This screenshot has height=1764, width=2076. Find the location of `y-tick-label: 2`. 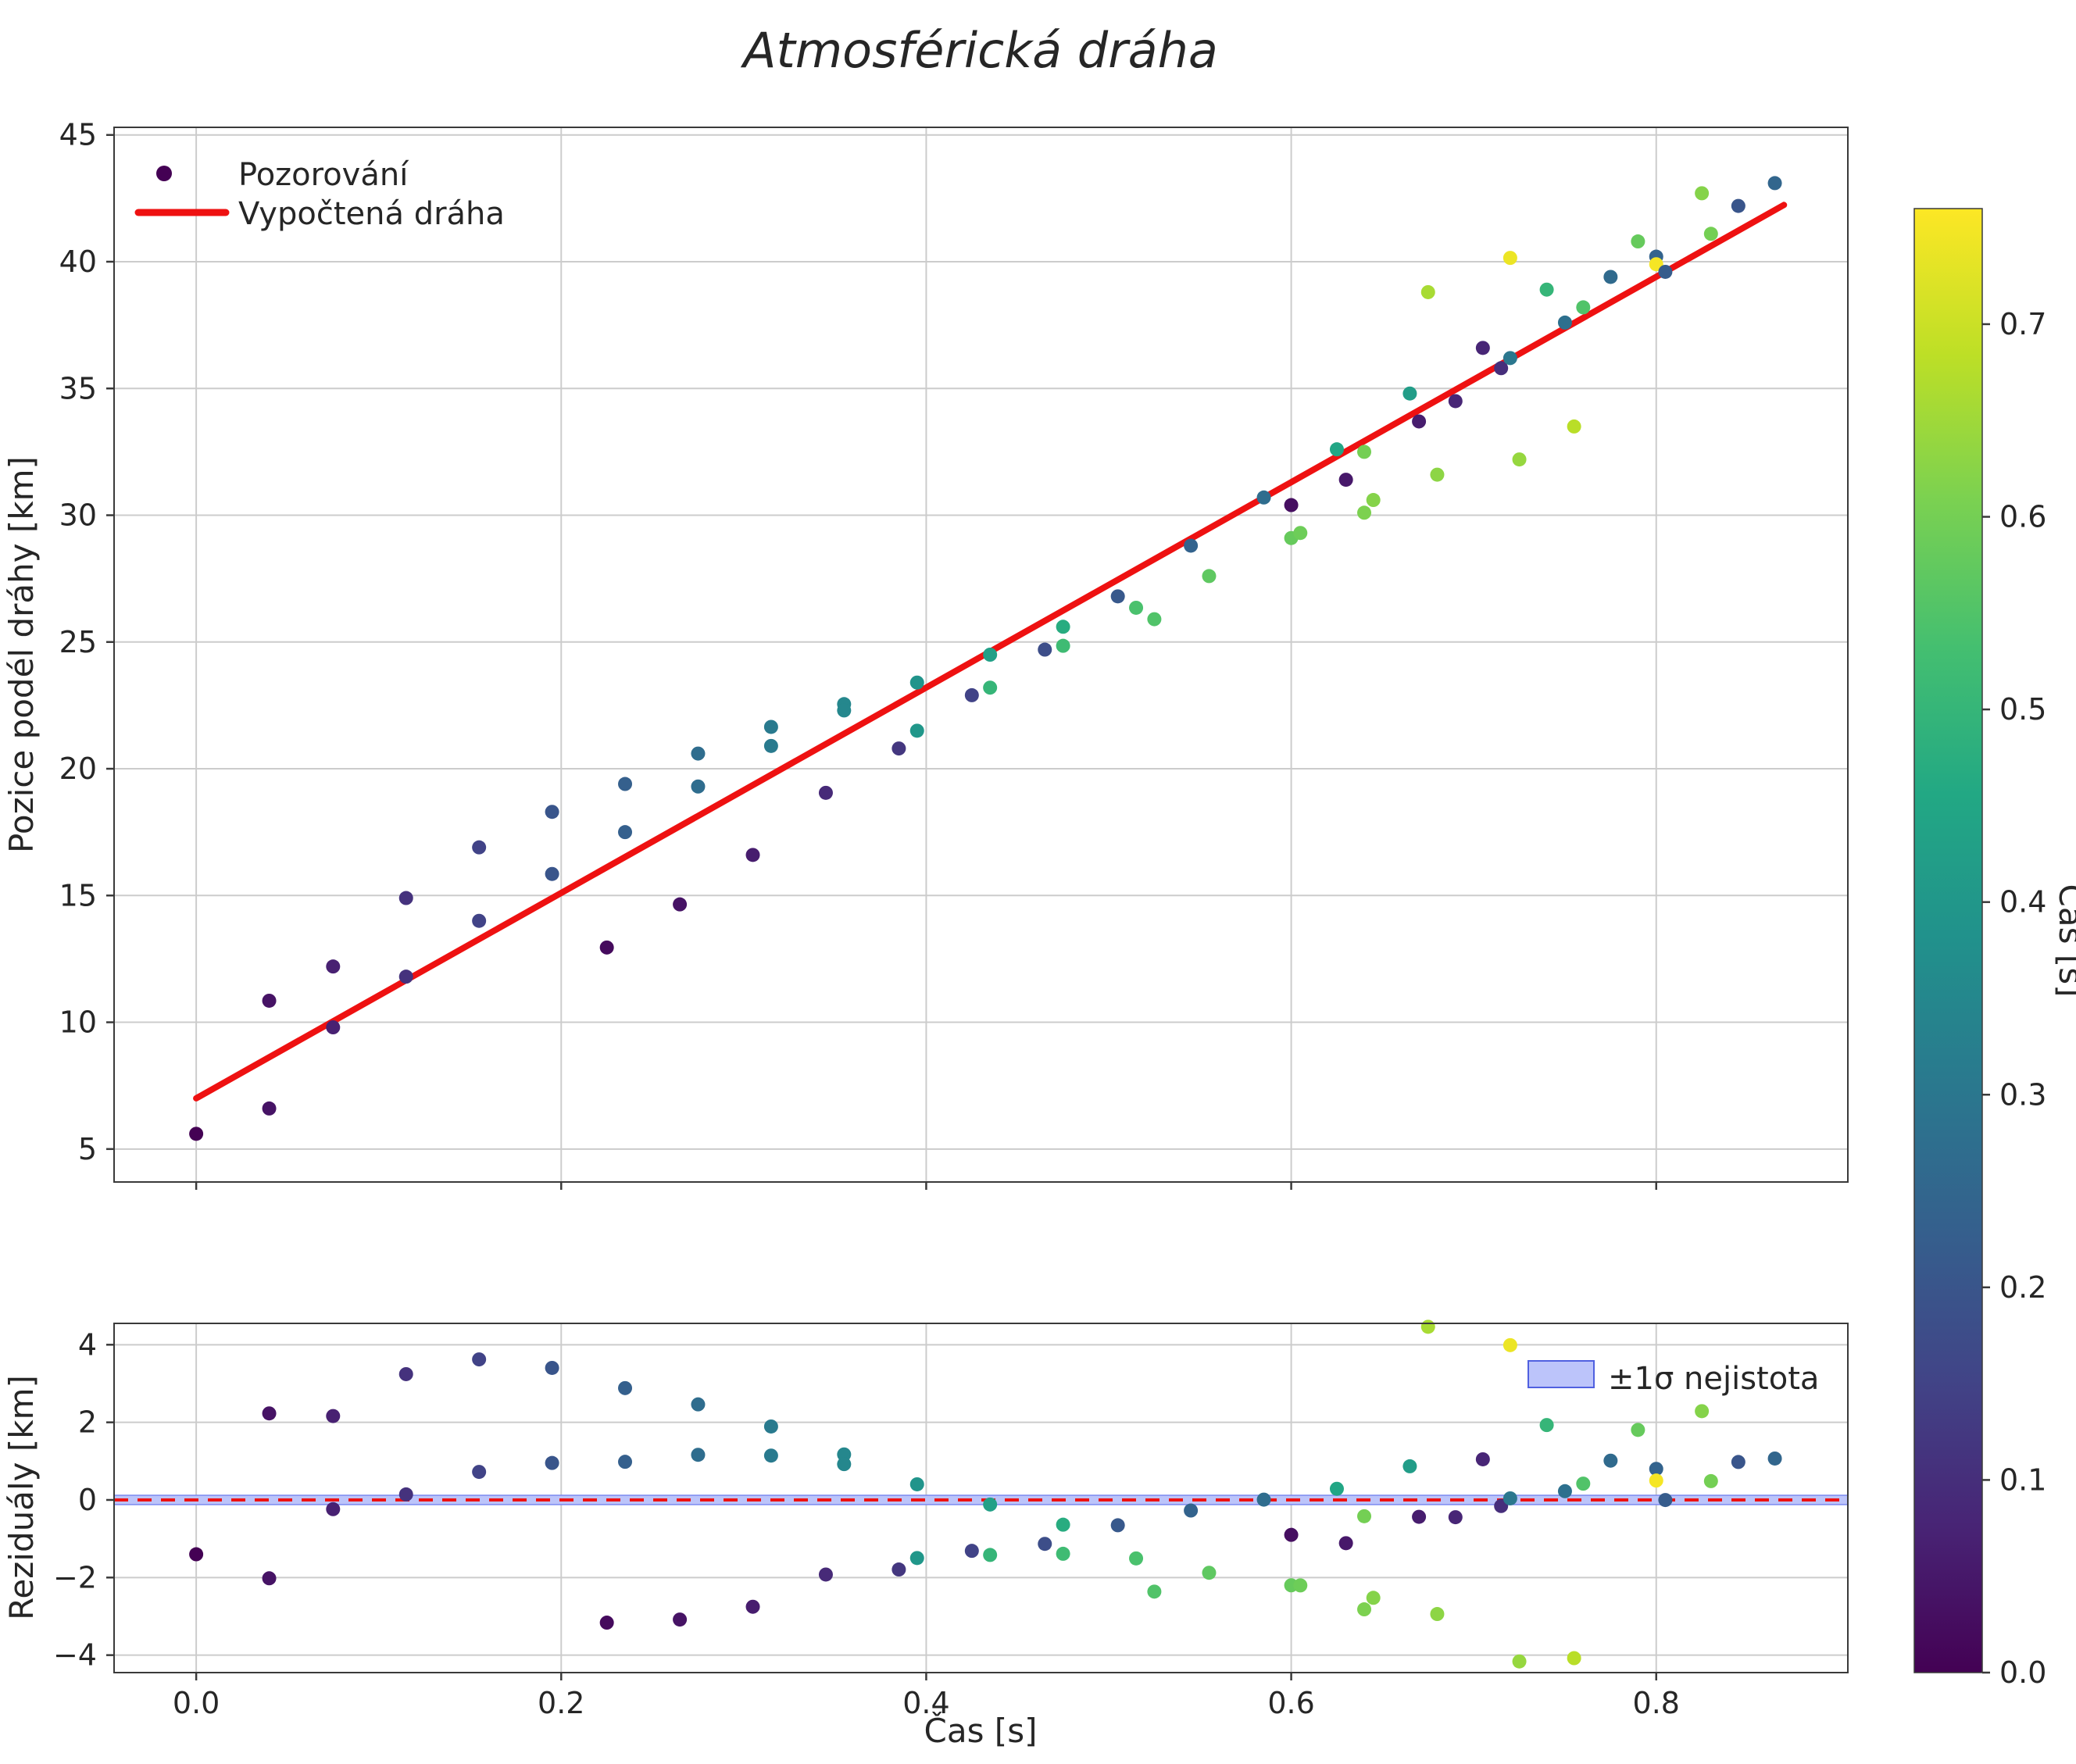

y-tick-label: 2 is located at coordinates (87, 1423).